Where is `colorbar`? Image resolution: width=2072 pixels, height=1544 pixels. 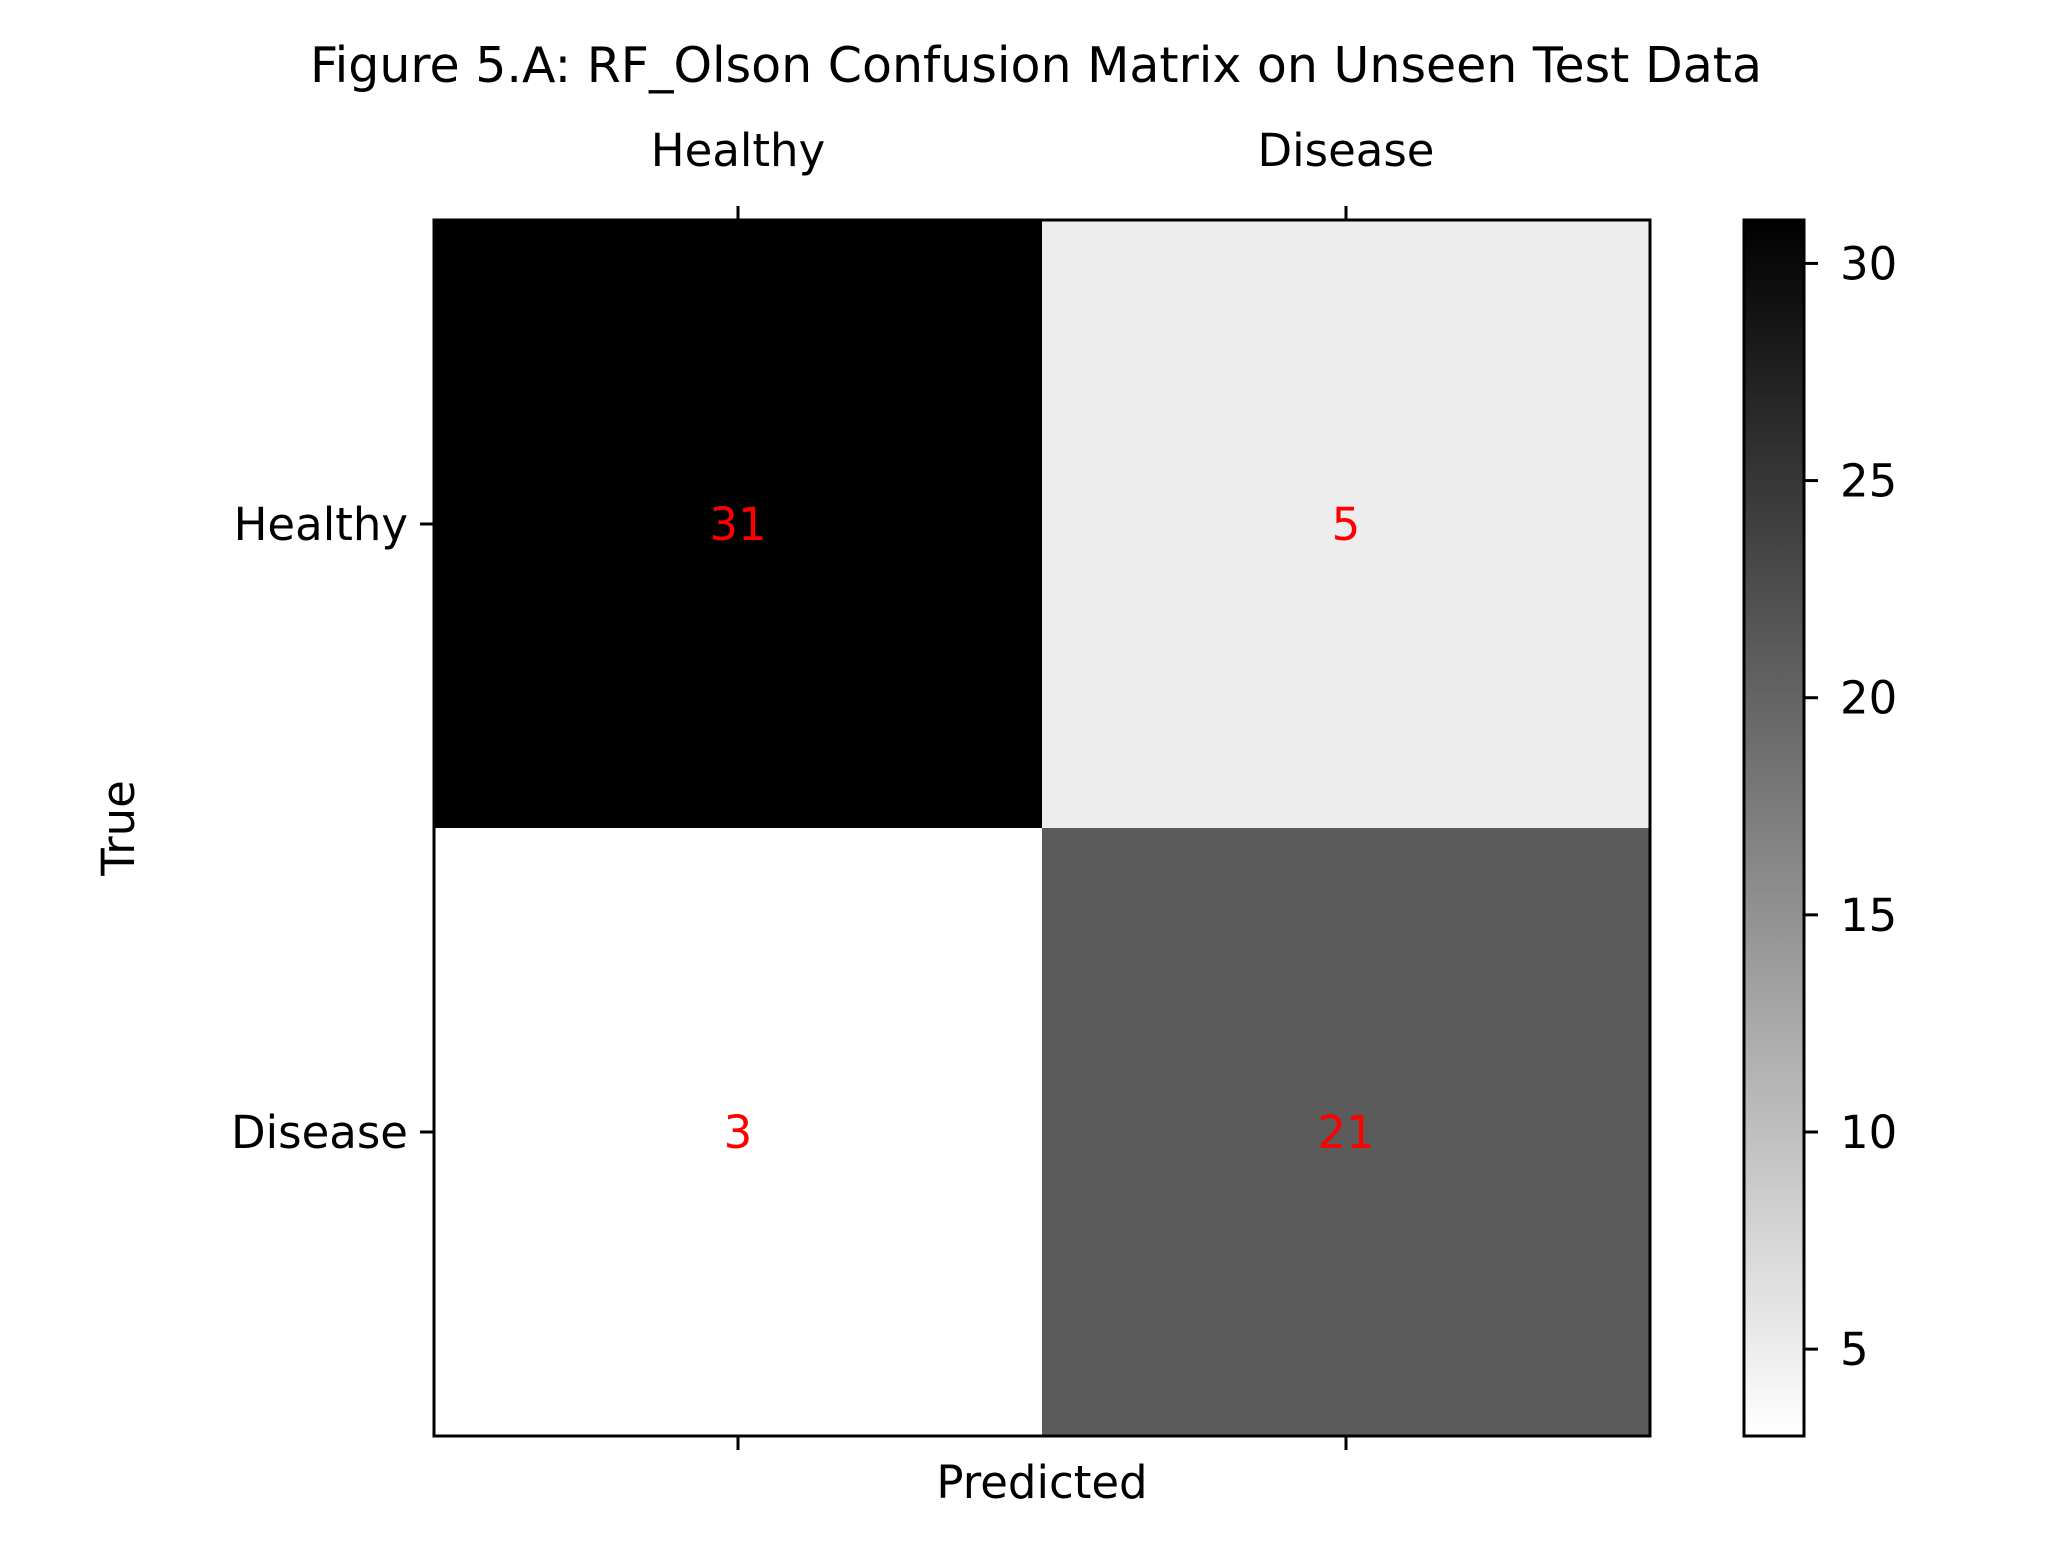 colorbar is located at coordinates (1774, 828).